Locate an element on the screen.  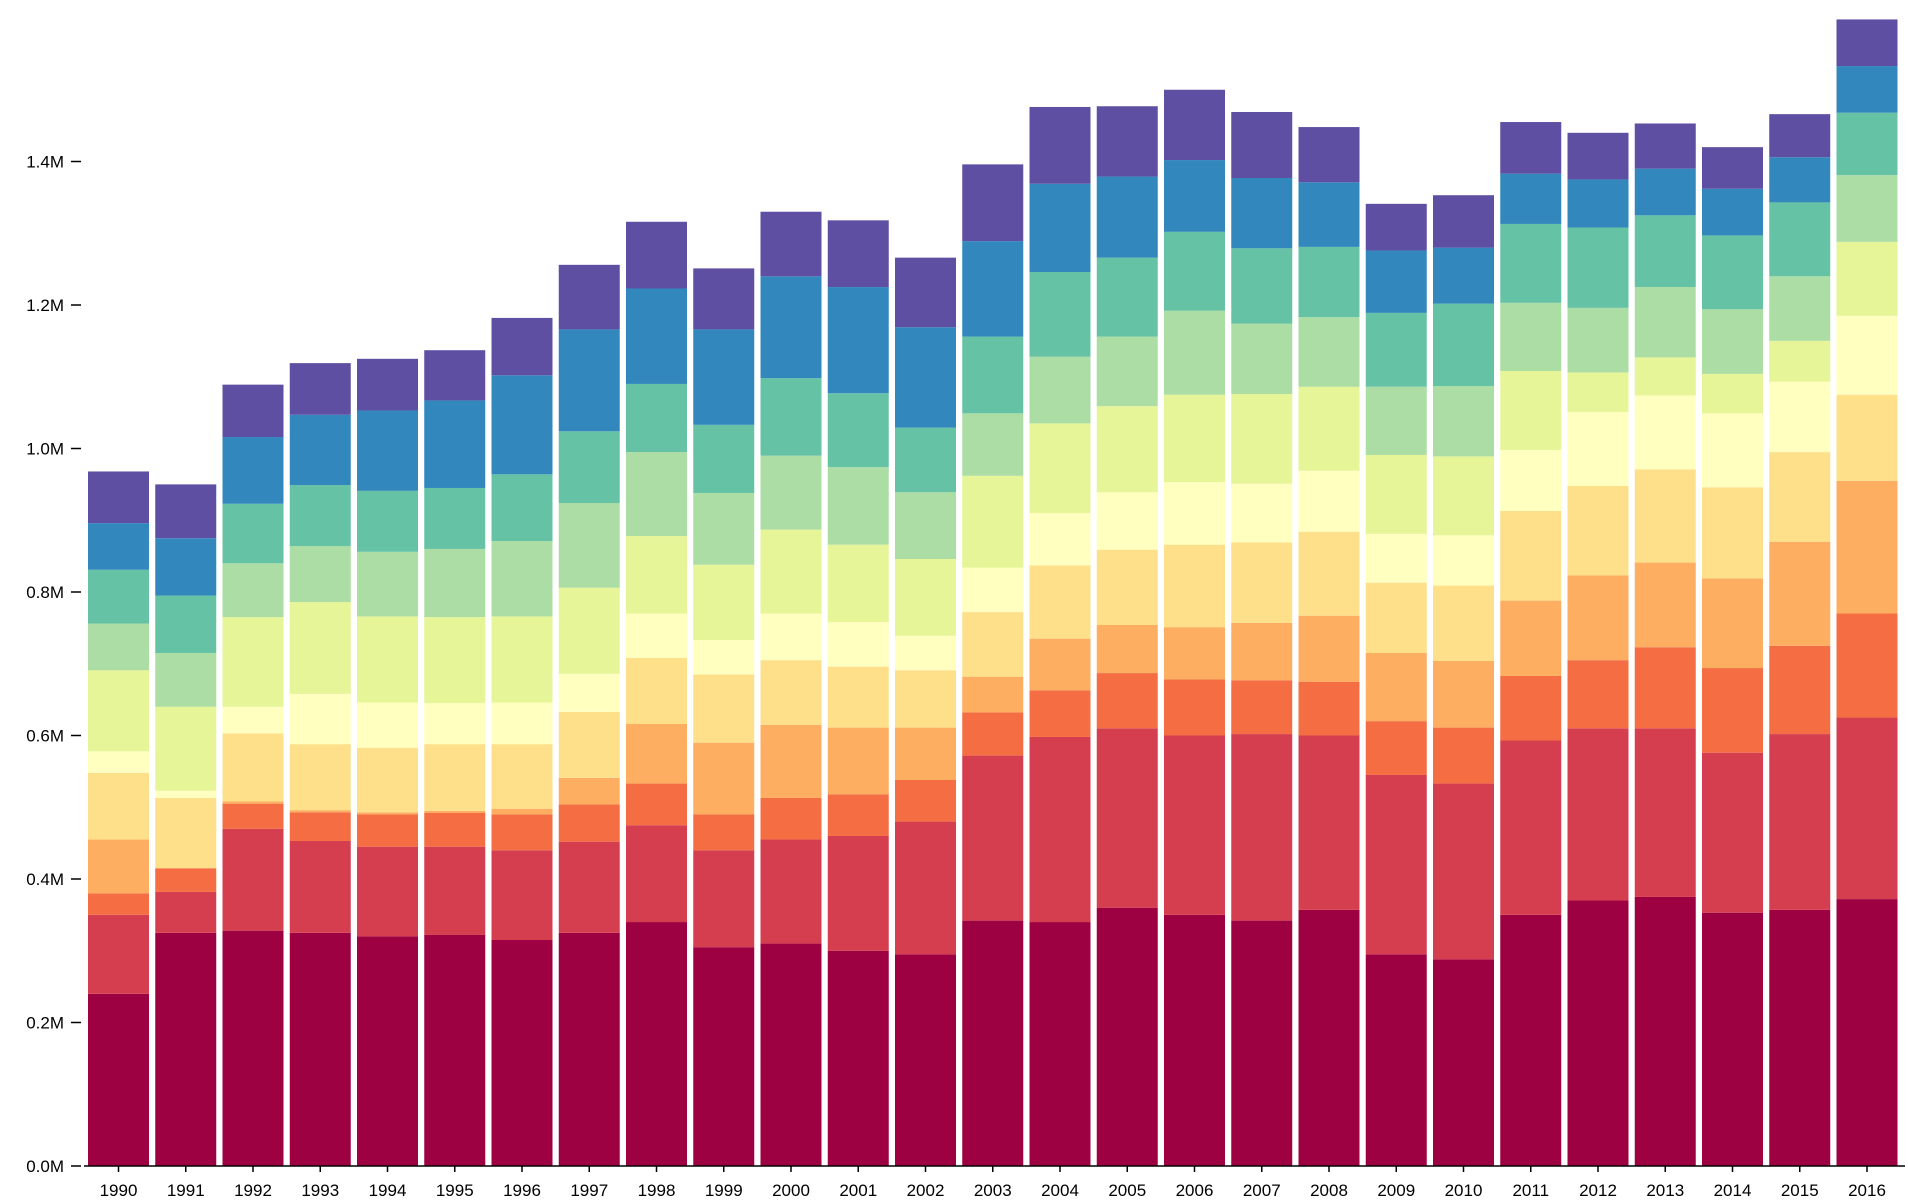
bar-segment-1998-s2 is located at coordinates (656, 874).